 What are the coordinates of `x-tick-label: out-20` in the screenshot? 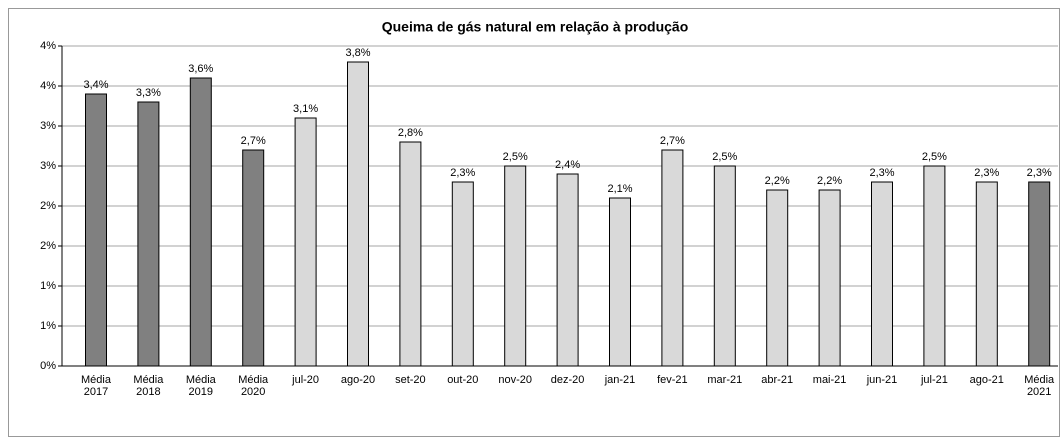 It's located at (463, 380).